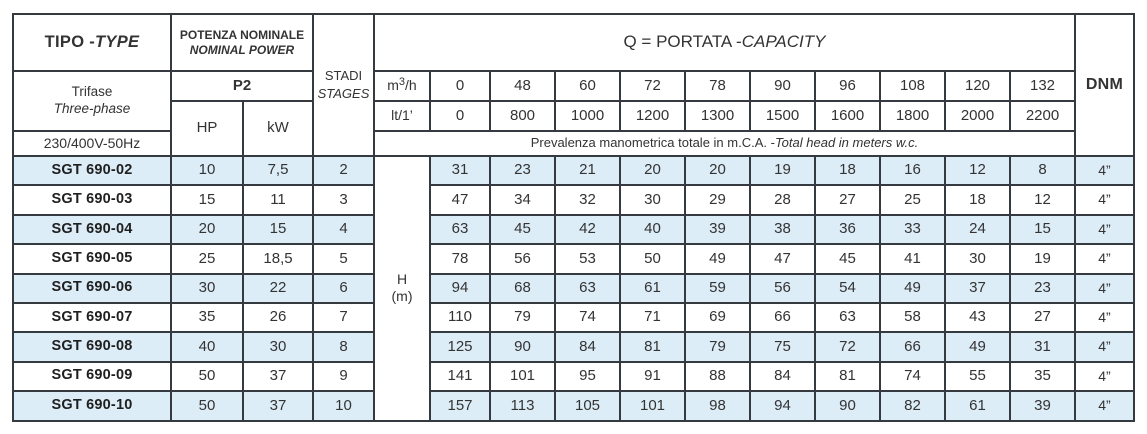 Image resolution: width=1147 pixels, height=434 pixels. I want to click on row-stages: 4, so click(343, 229).